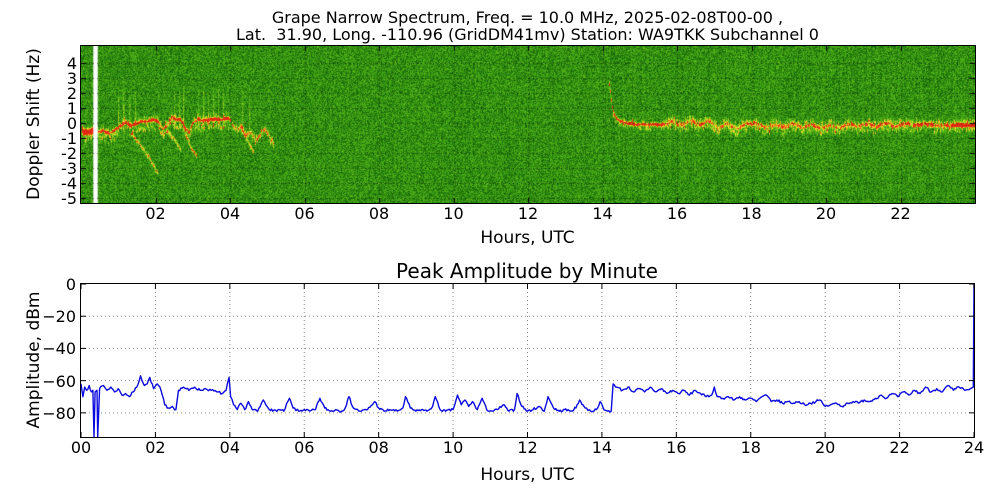  What do you see at coordinates (527, 475) in the screenshot?
I see `amplitude-x-axis-title: Hours, UTC` at bounding box center [527, 475].